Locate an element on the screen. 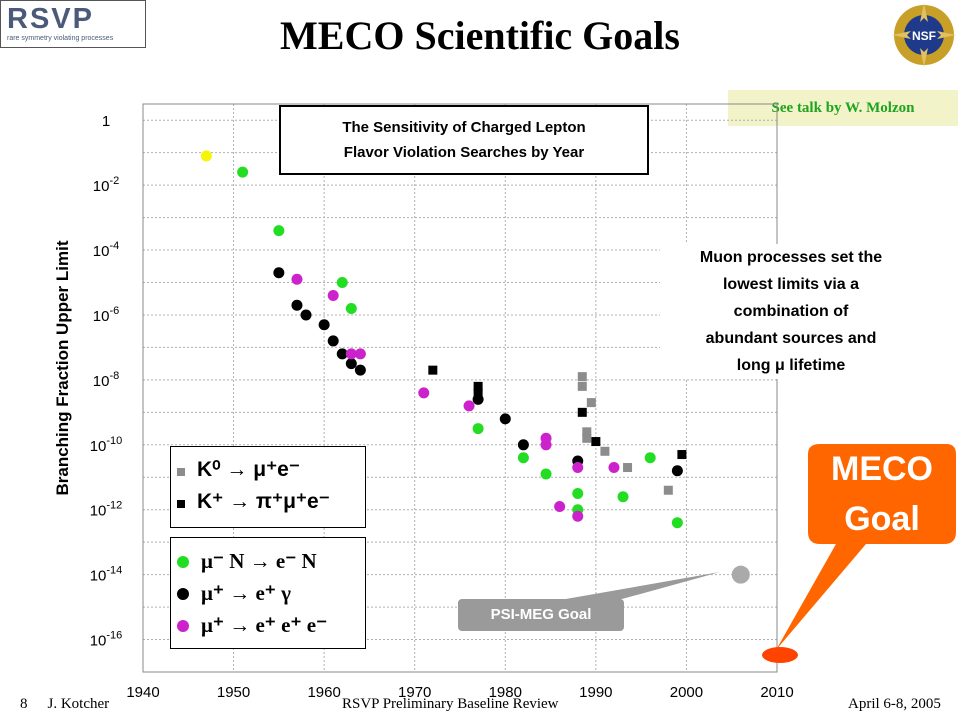 The width and height of the screenshot is (960, 720). legend-marker-magenta-circle is located at coordinates (183, 626).